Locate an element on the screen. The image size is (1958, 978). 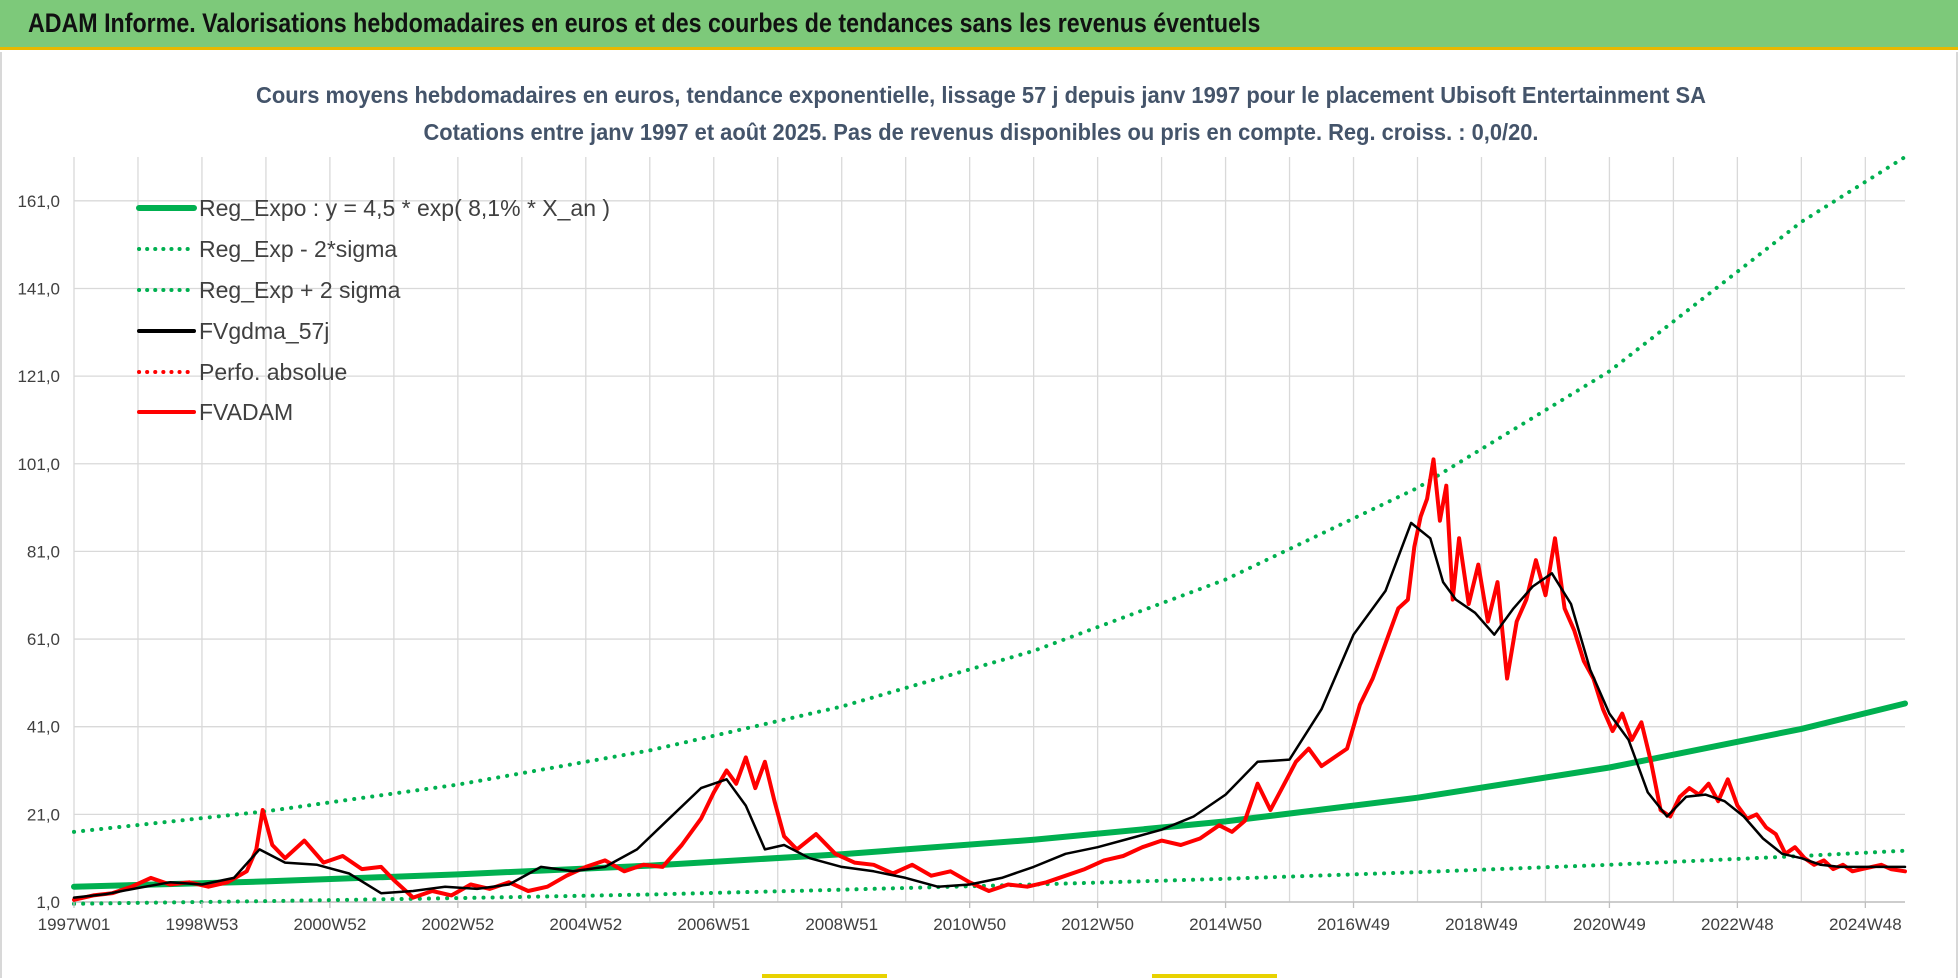
legend-label: Reg_Exp + 2 sigma is located at coordinates (300, 290).